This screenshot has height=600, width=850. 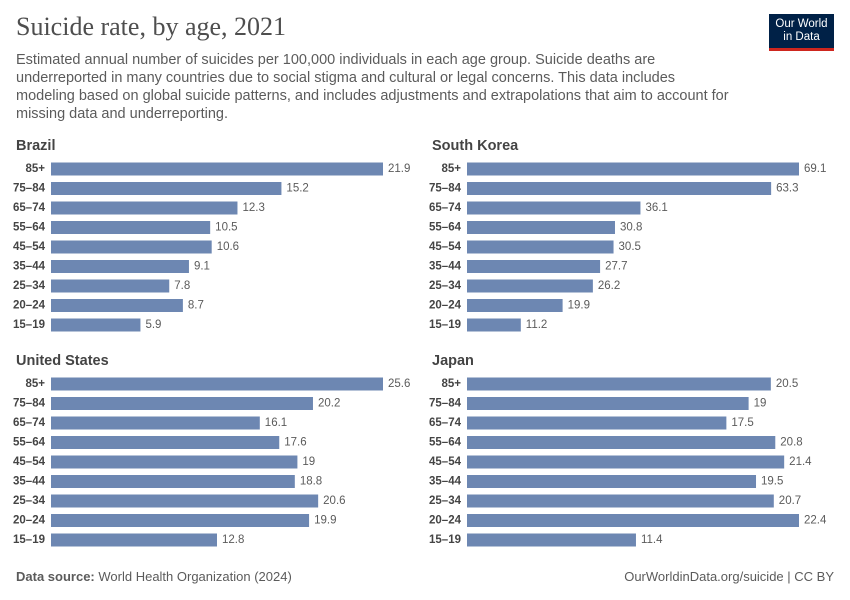 I want to click on panel-title: Japan, so click(x=453, y=361).